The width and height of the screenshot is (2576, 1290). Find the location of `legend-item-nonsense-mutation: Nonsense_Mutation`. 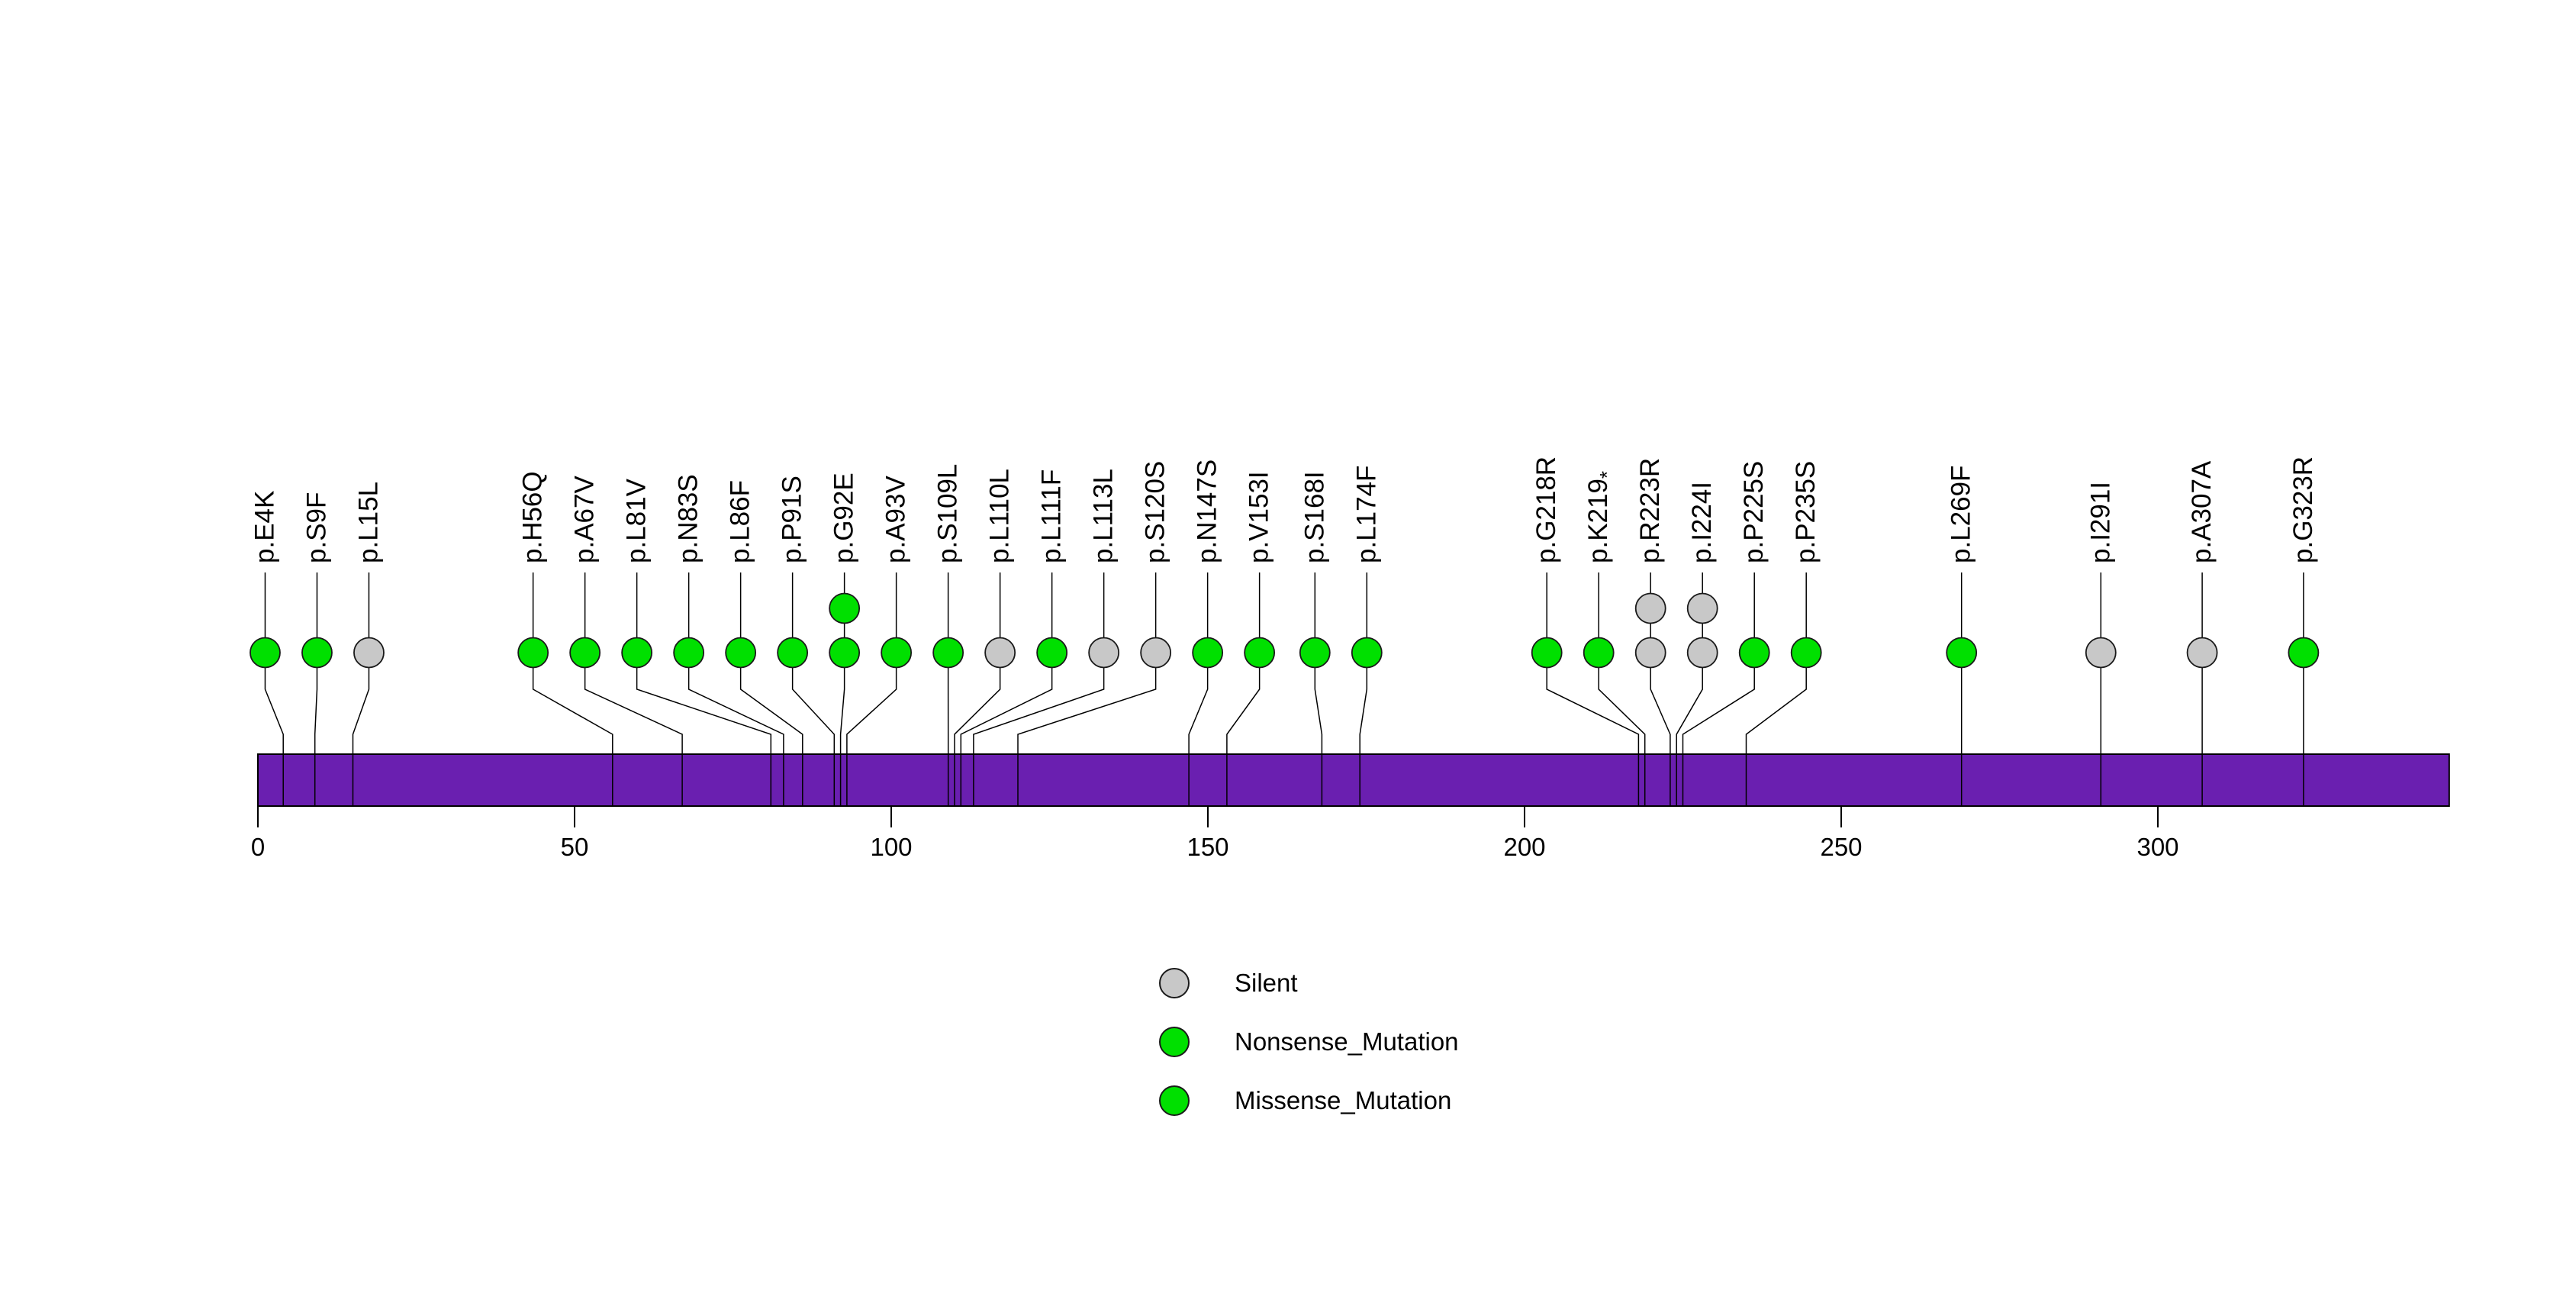

legend-item-nonsense-mutation: Nonsense_Mutation is located at coordinates (1309, 1042).